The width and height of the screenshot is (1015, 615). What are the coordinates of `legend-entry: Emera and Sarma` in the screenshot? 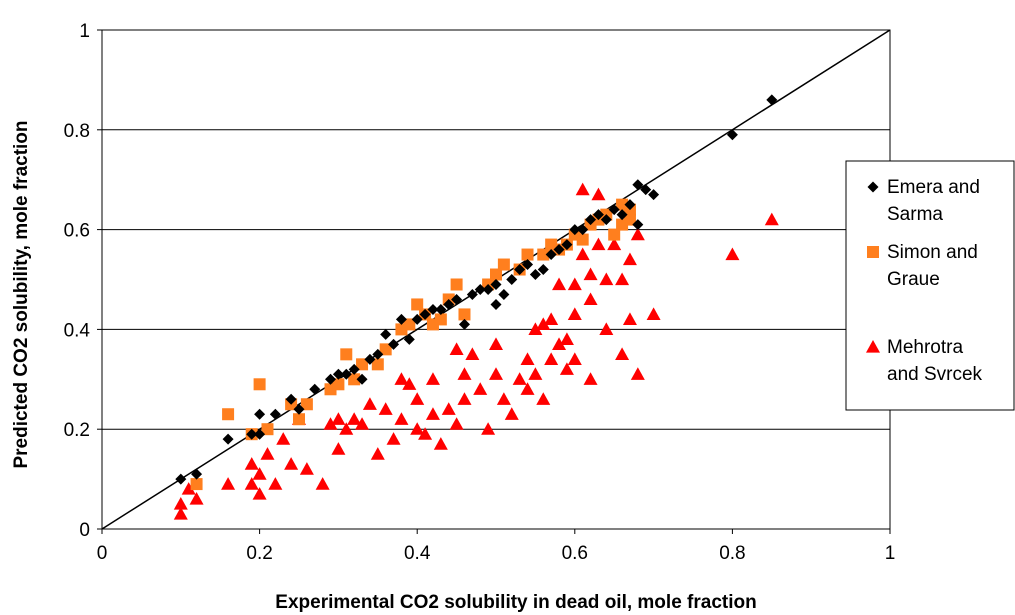 It's located at (923, 201).